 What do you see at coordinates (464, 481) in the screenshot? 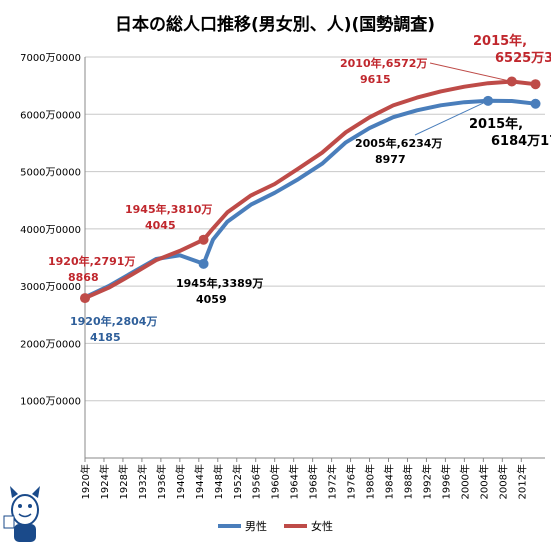
I see `x-tick-label: 2000年` at bounding box center [464, 481].